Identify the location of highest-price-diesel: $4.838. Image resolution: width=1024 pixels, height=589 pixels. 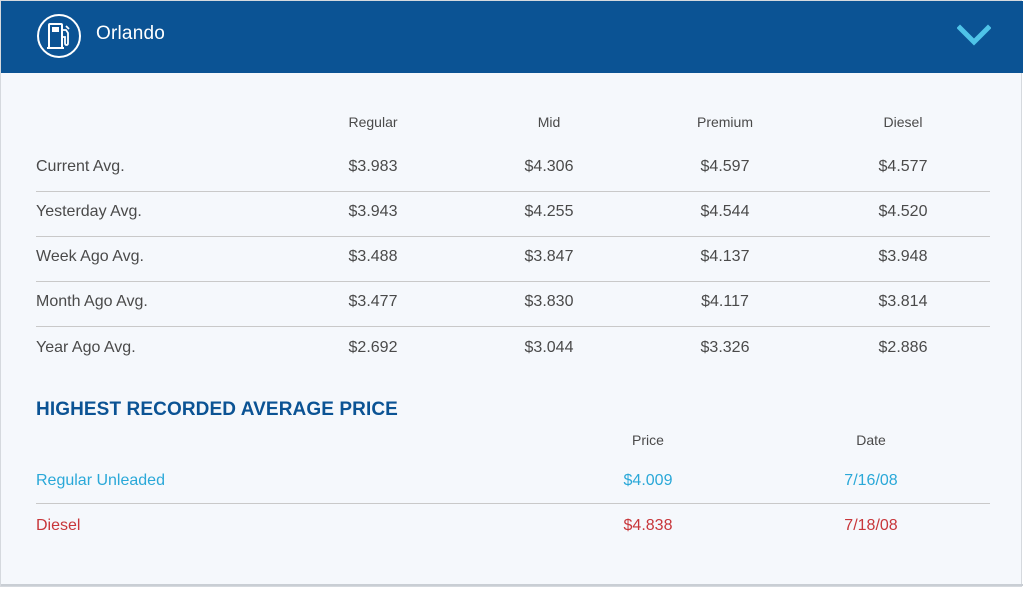
(648, 525).